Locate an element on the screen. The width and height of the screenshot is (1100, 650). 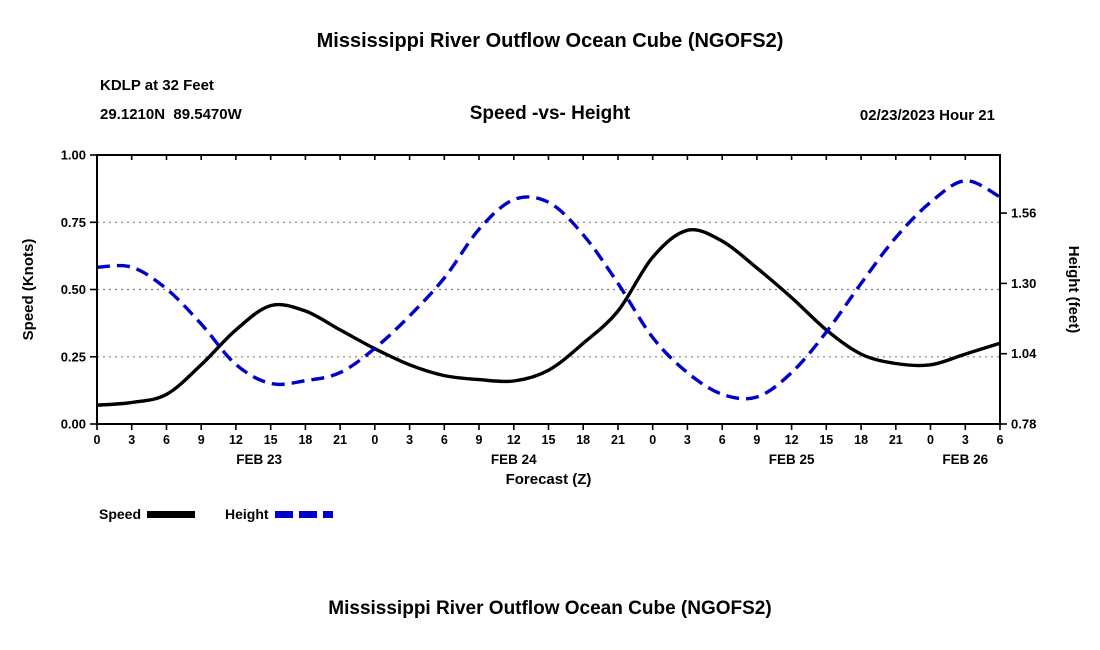
y-left-tick-label: 0.25 is located at coordinates (73, 356).